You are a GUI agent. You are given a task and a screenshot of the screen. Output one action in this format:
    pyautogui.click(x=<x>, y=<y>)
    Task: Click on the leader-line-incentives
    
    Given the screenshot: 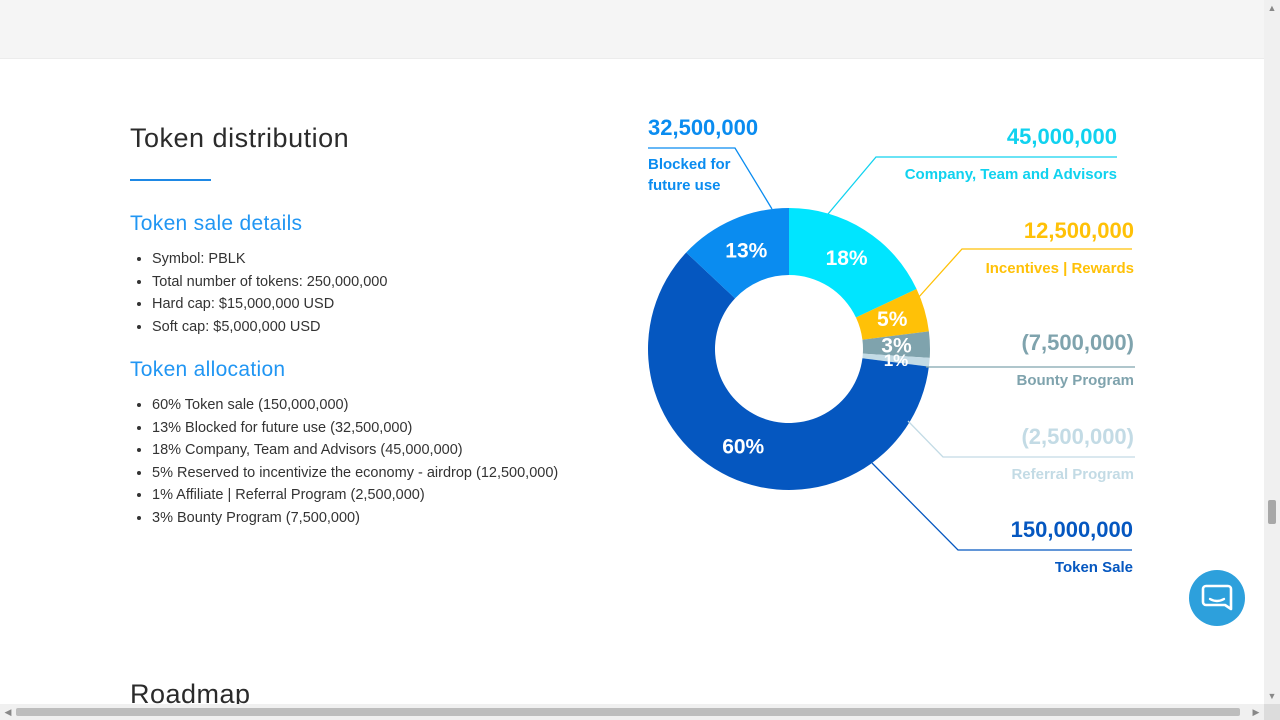 What is the action you would take?
    pyautogui.click(x=1024, y=273)
    